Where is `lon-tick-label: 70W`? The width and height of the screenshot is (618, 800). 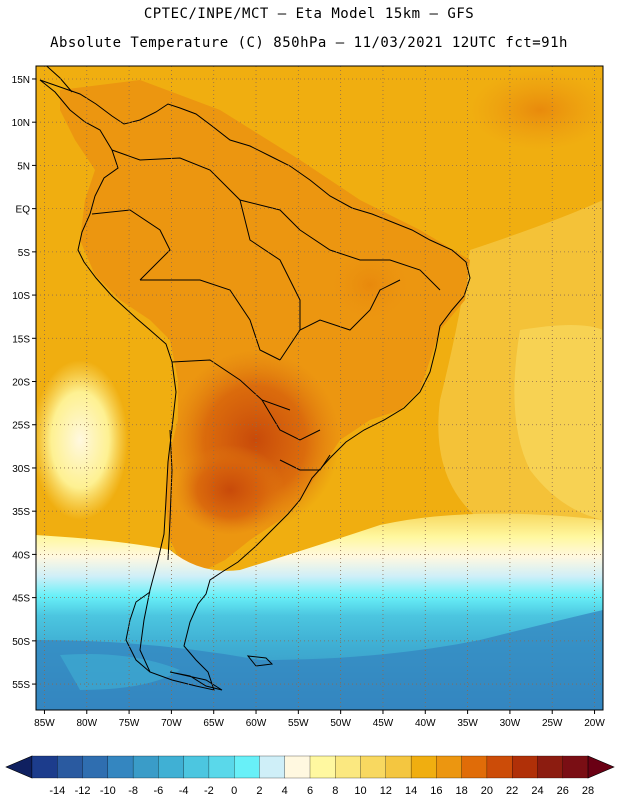 lon-tick-label: 70W is located at coordinates (171, 723).